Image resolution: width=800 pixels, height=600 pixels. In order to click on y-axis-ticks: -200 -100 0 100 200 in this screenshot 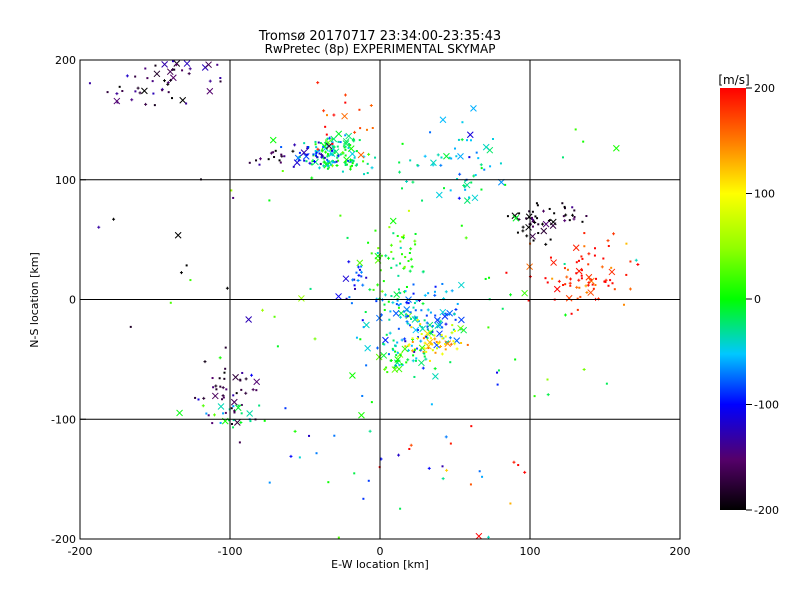, I will do `click(68, 300)`.